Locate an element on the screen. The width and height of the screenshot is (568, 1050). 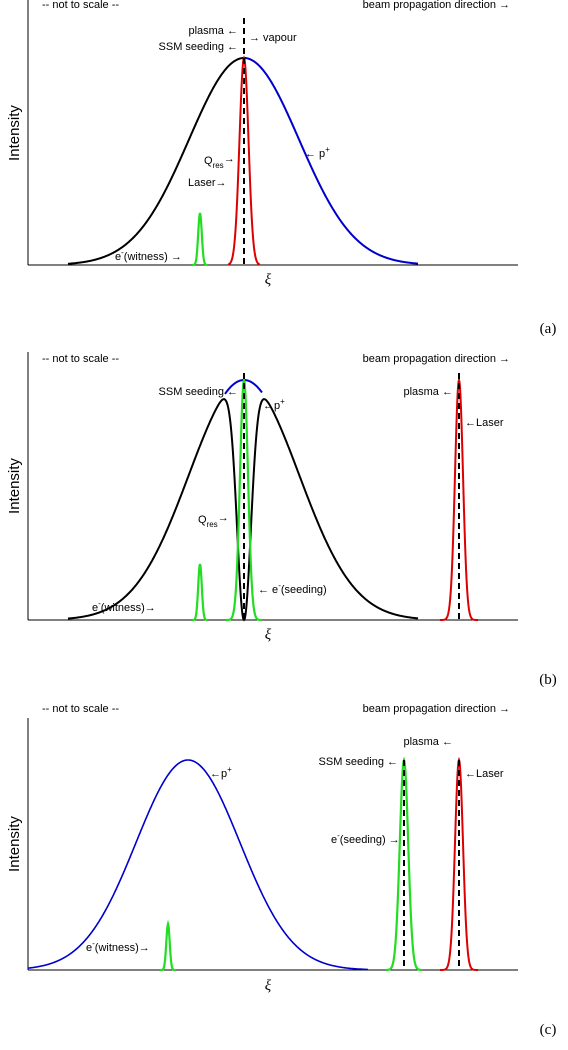
panel-a-laser-label: Laser→ is located at coordinates (207, 183).